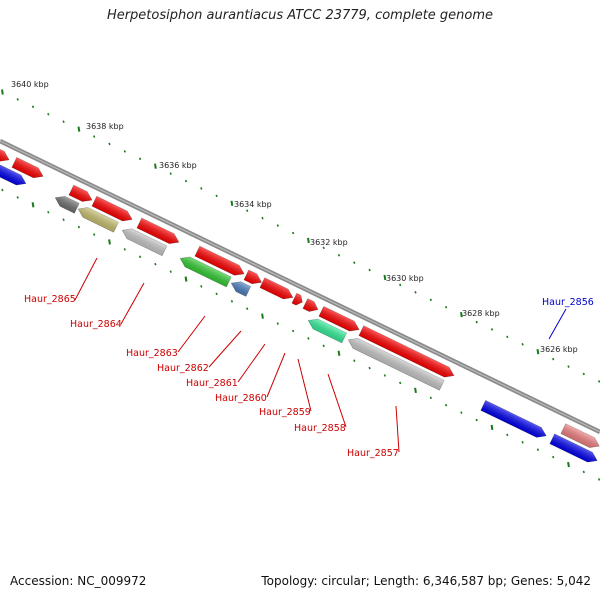 The image size is (600, 600). What do you see at coordinates (253, 204) in the screenshot?
I see `scale-label: 3634 kbp` at bounding box center [253, 204].